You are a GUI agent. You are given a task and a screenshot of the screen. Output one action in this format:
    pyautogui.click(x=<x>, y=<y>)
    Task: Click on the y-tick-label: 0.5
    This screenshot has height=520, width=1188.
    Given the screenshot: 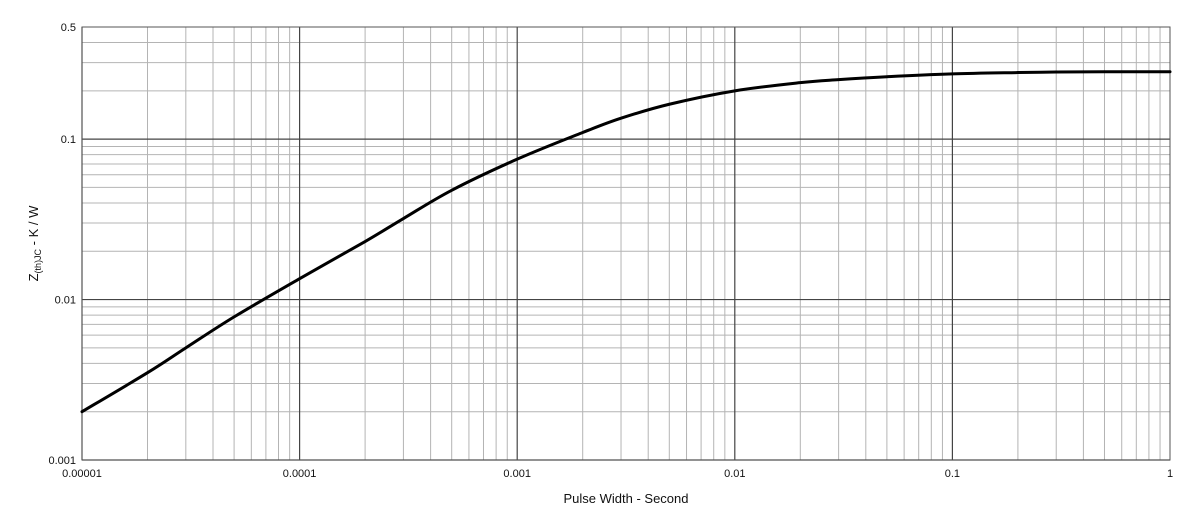 What is the action you would take?
    pyautogui.click(x=68, y=28)
    